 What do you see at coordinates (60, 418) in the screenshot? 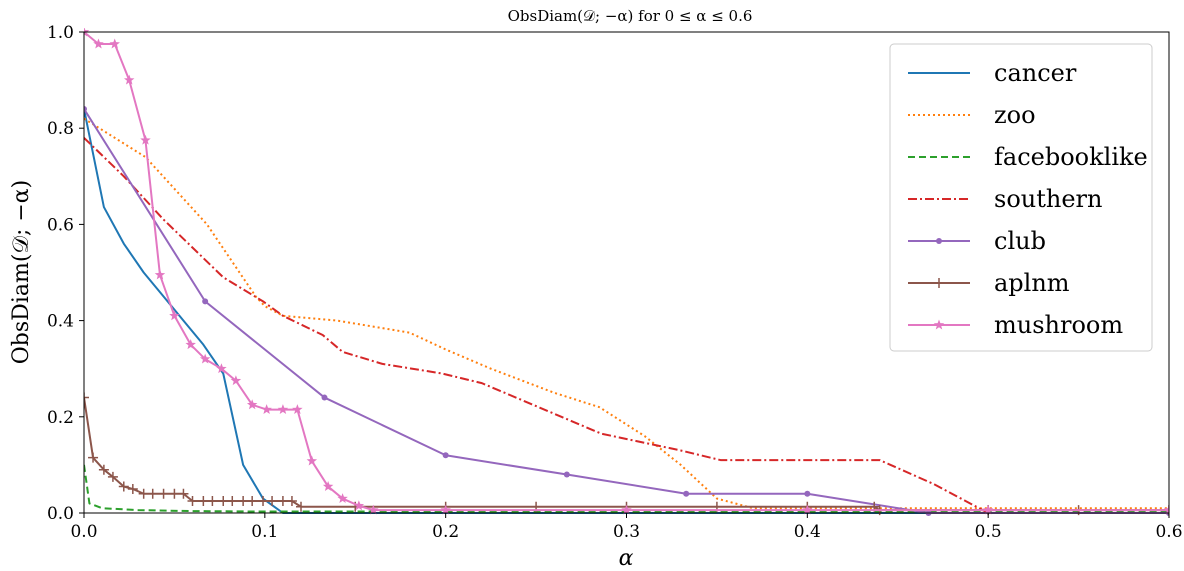
I see `y-tick-label: 0.2` at bounding box center [60, 418].